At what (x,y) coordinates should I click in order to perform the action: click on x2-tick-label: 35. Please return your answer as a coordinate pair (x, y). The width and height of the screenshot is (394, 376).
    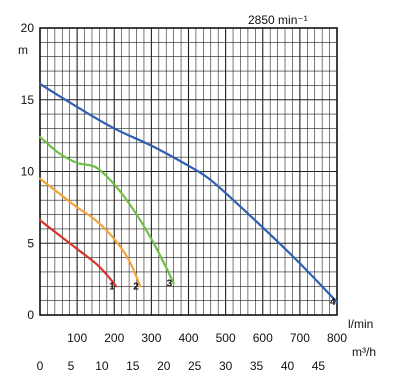
    Looking at the image, I should click on (257, 366).